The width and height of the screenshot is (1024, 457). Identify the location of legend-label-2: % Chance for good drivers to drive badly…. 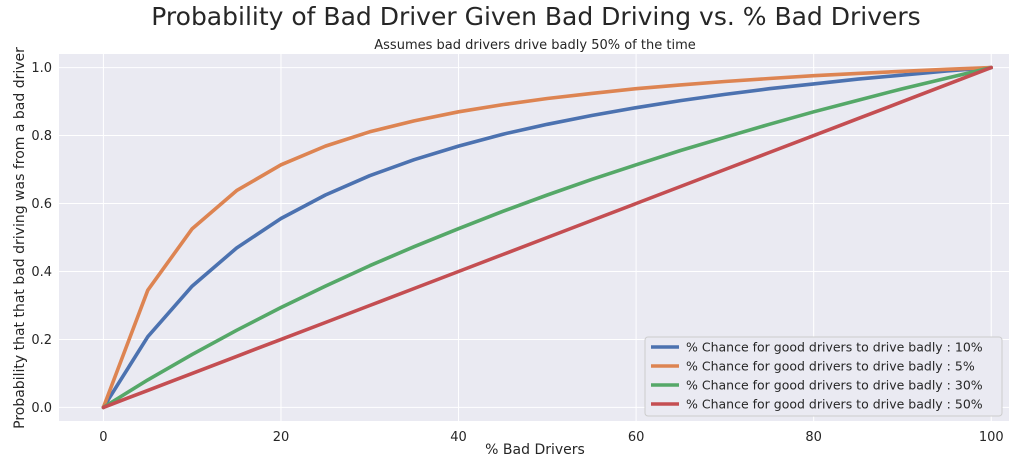
(830, 366).